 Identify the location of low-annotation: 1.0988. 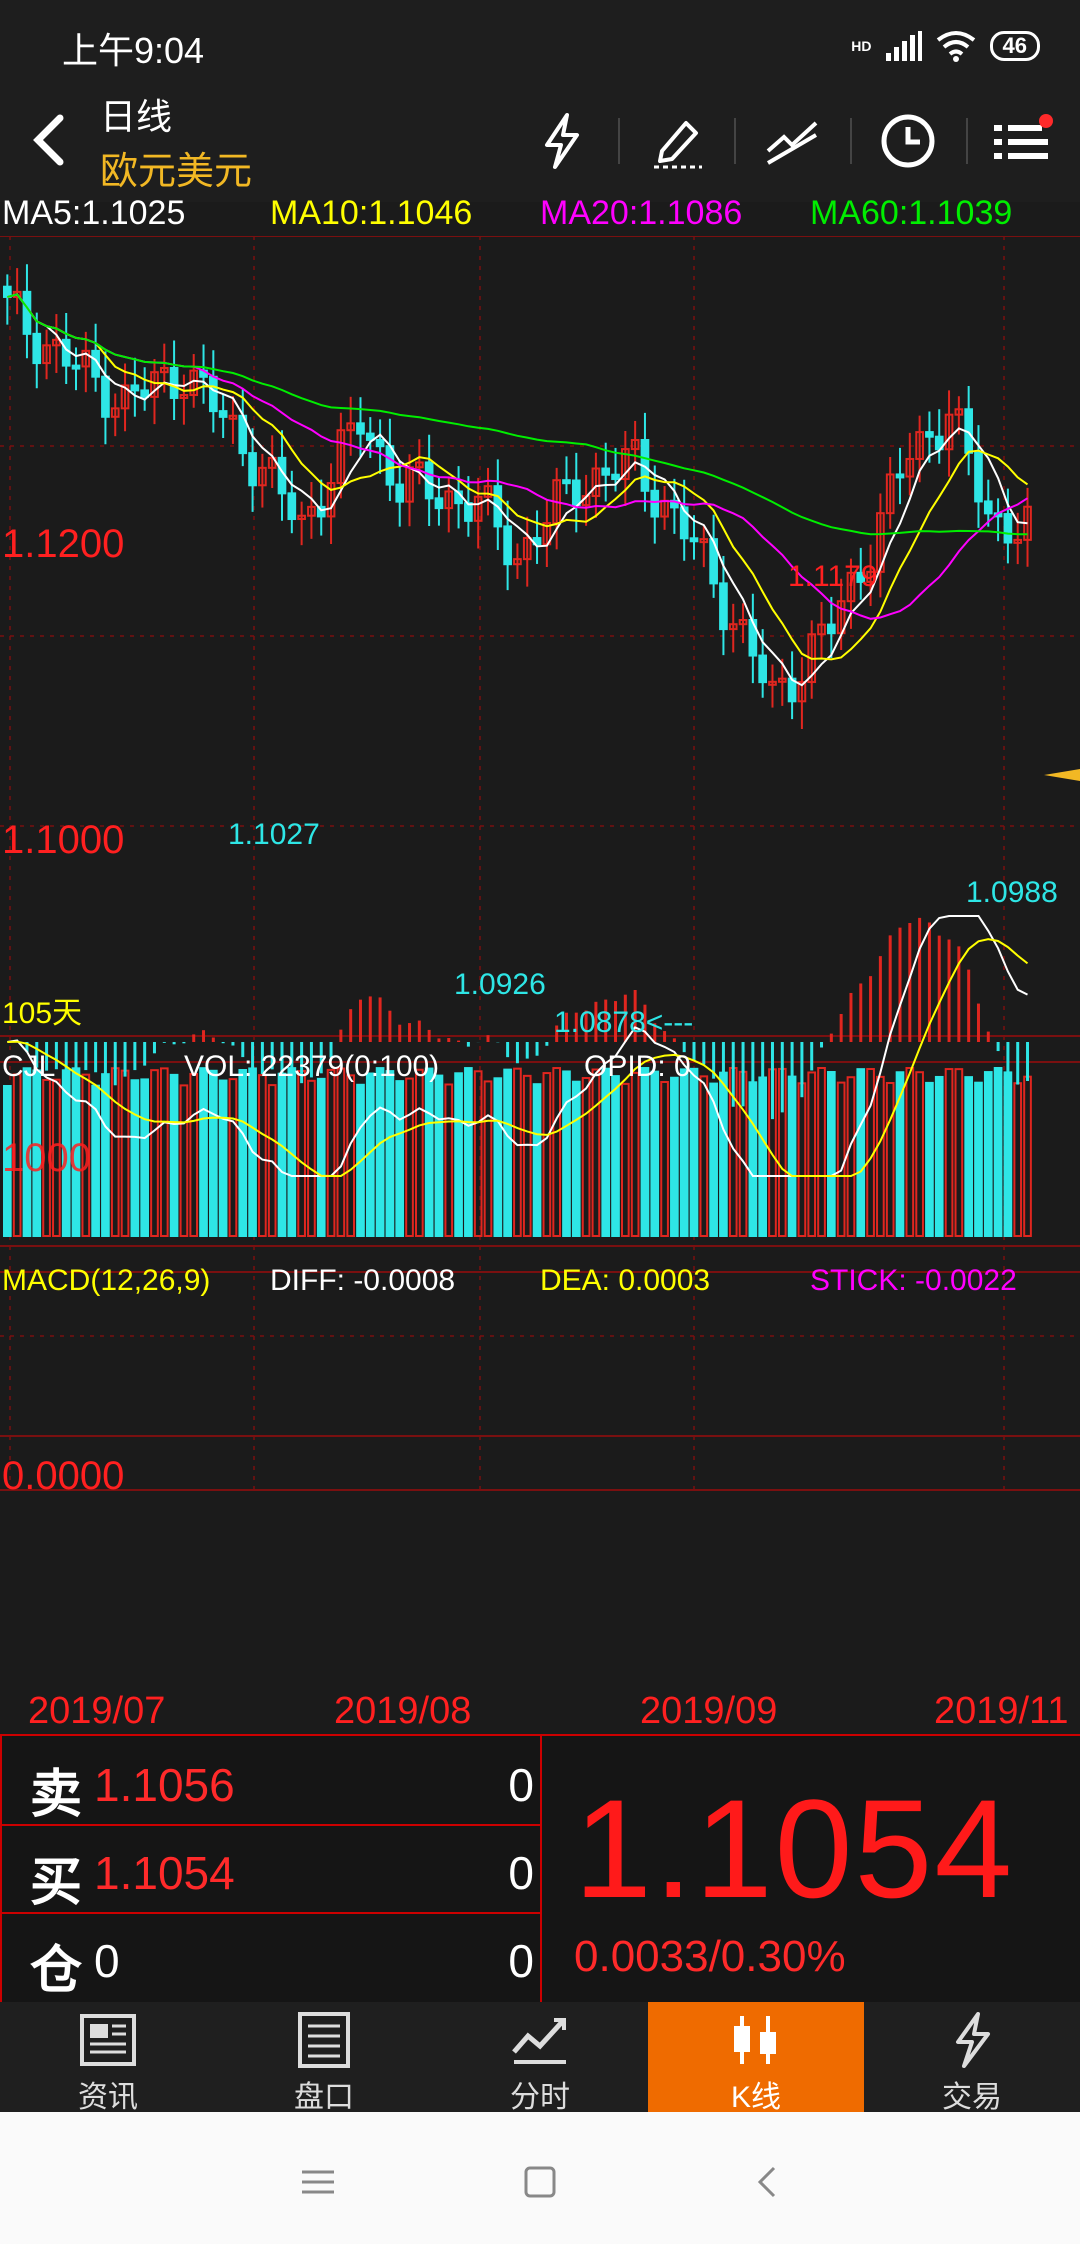
(1012, 892).